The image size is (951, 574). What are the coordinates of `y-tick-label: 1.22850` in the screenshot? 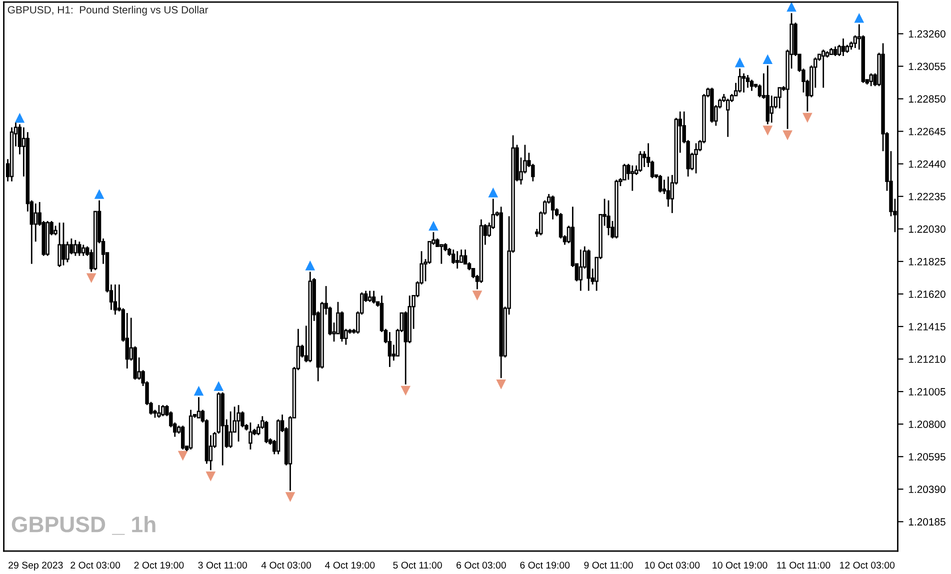 It's located at (927, 99).